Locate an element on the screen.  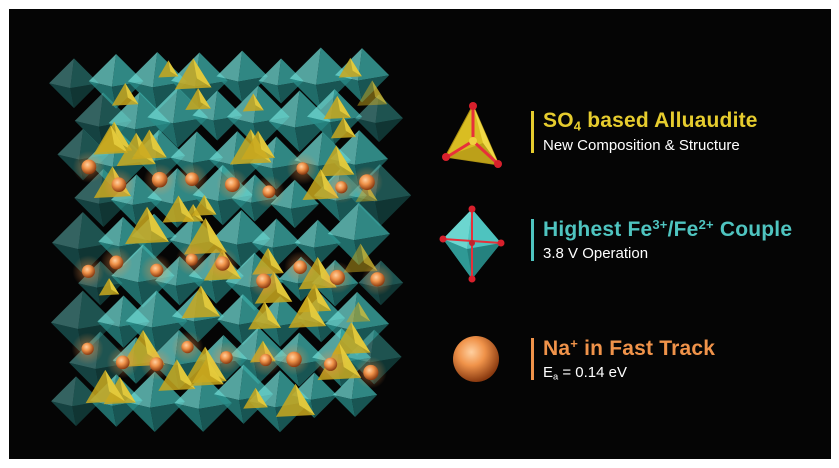
na-ion-sphere-icon is located at coordinates (476, 359).